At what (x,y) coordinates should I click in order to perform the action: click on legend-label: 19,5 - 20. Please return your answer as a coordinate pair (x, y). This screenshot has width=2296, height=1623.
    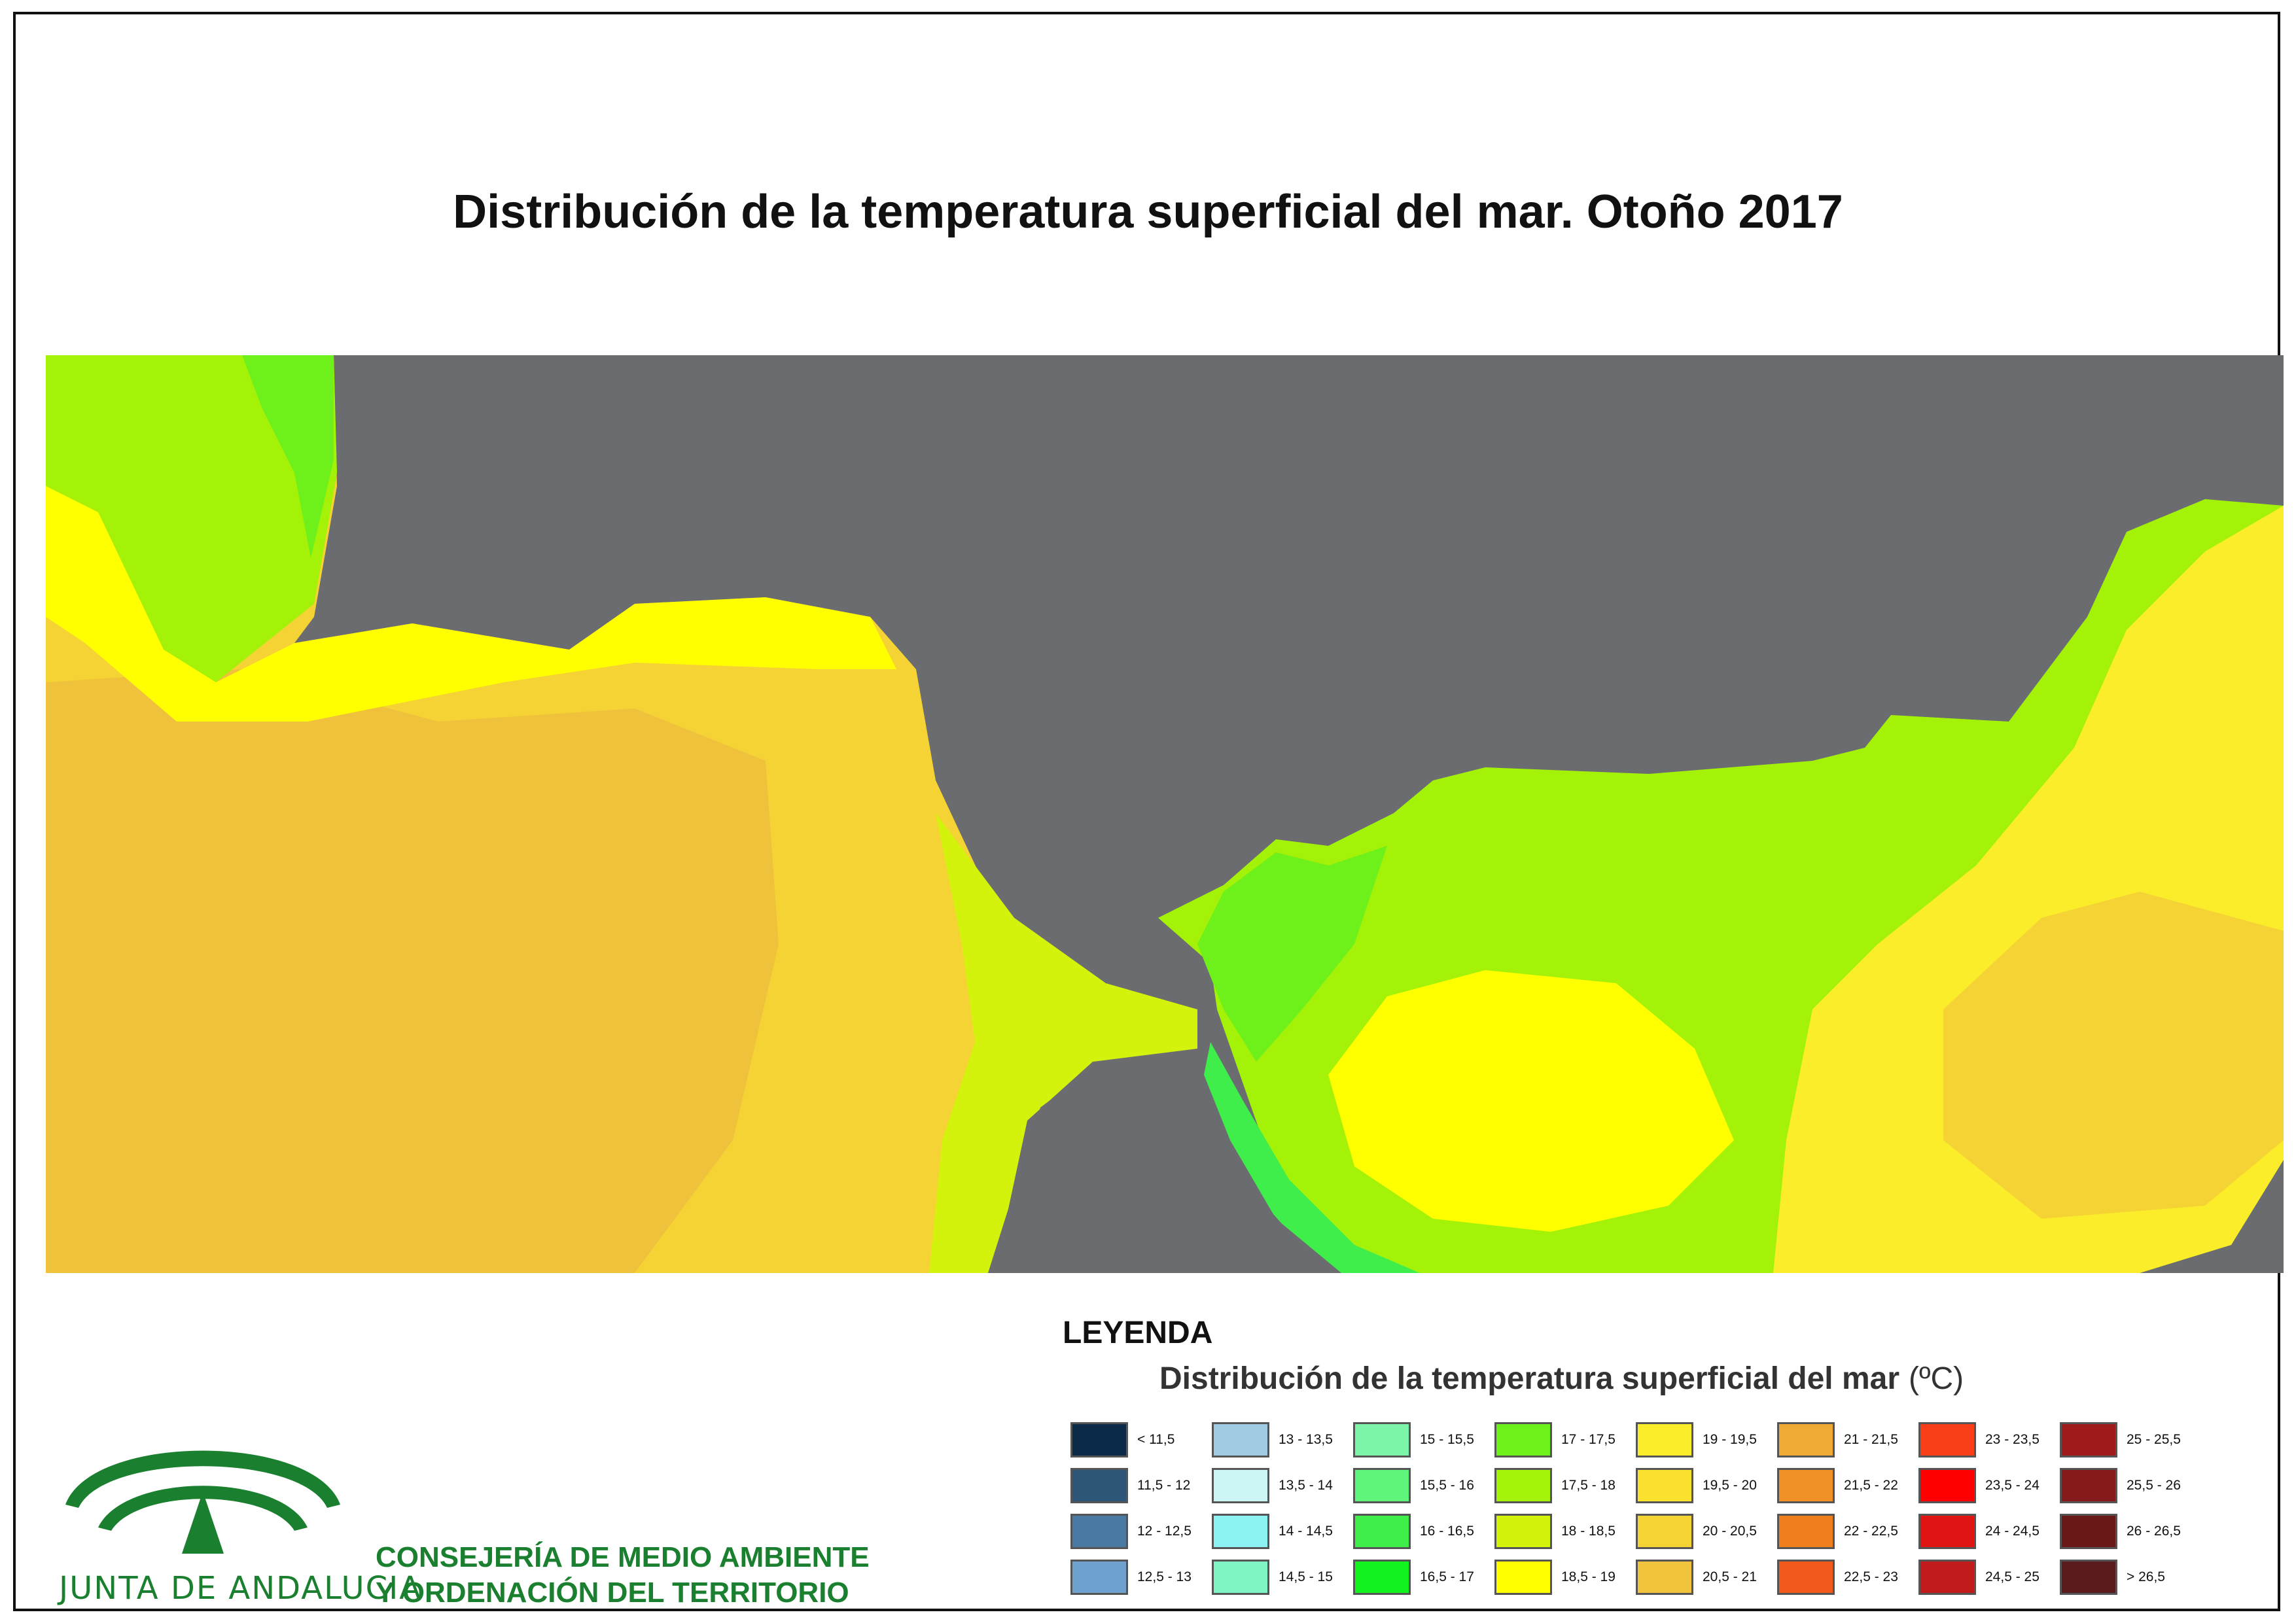
    Looking at the image, I should click on (1730, 1486).